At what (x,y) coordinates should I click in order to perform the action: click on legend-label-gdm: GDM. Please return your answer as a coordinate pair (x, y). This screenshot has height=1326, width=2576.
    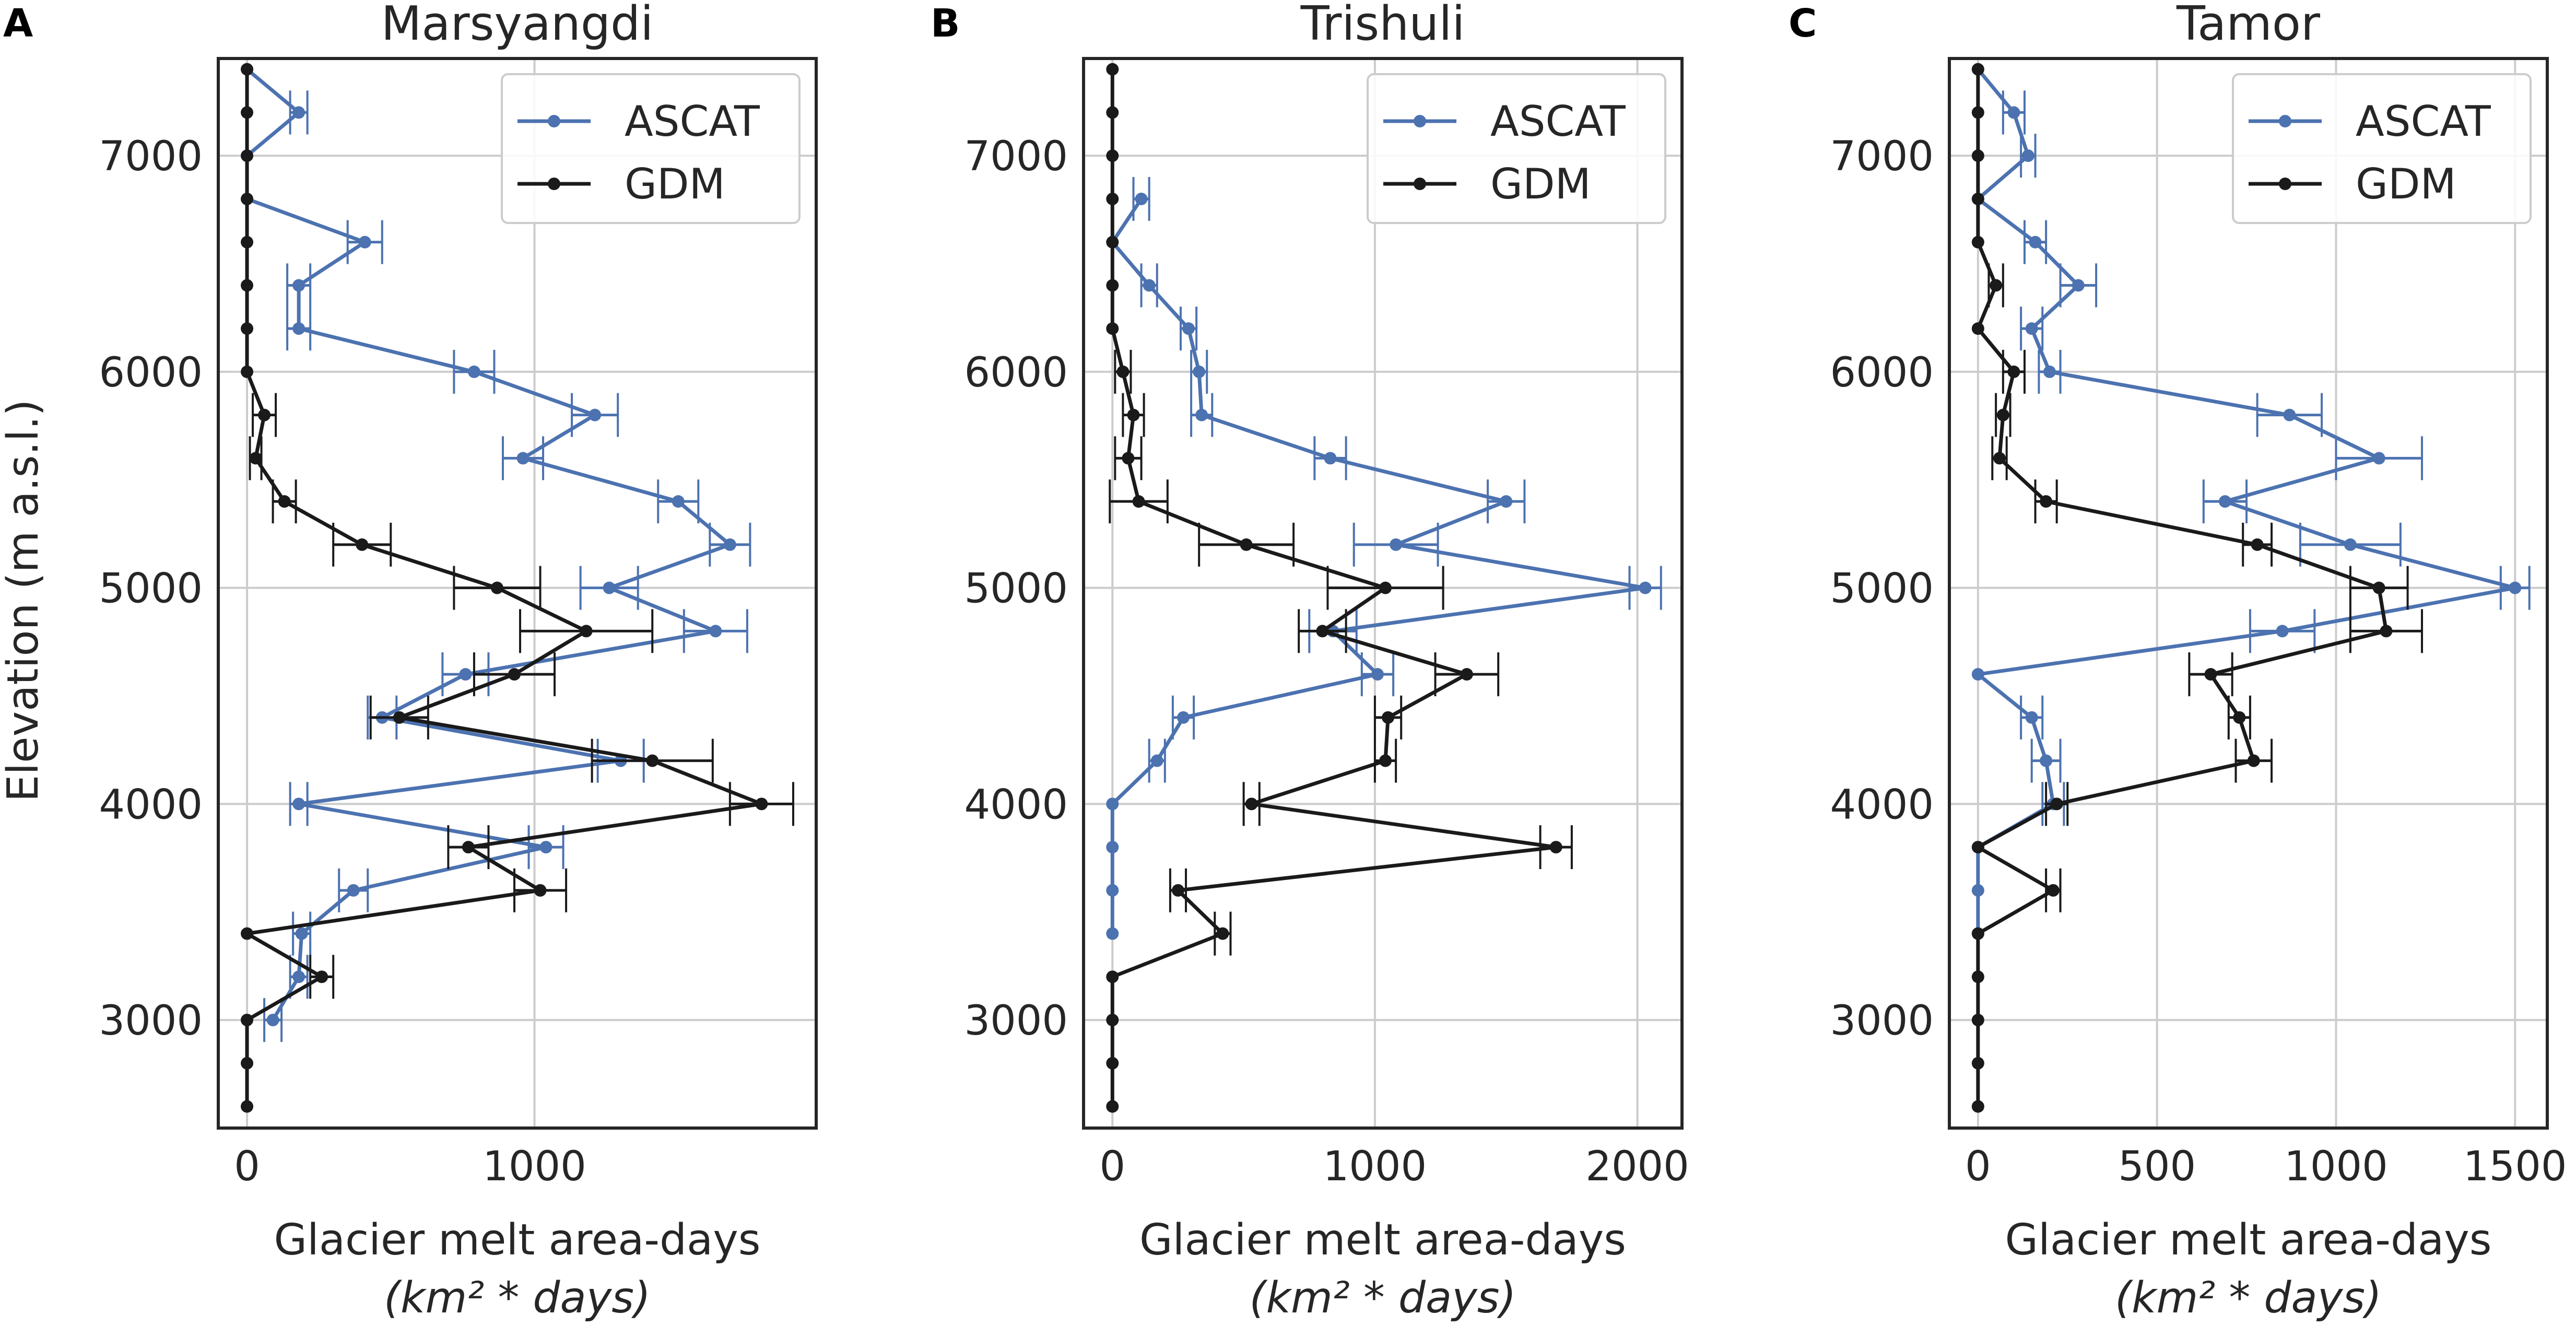
    Looking at the image, I should click on (2406, 184).